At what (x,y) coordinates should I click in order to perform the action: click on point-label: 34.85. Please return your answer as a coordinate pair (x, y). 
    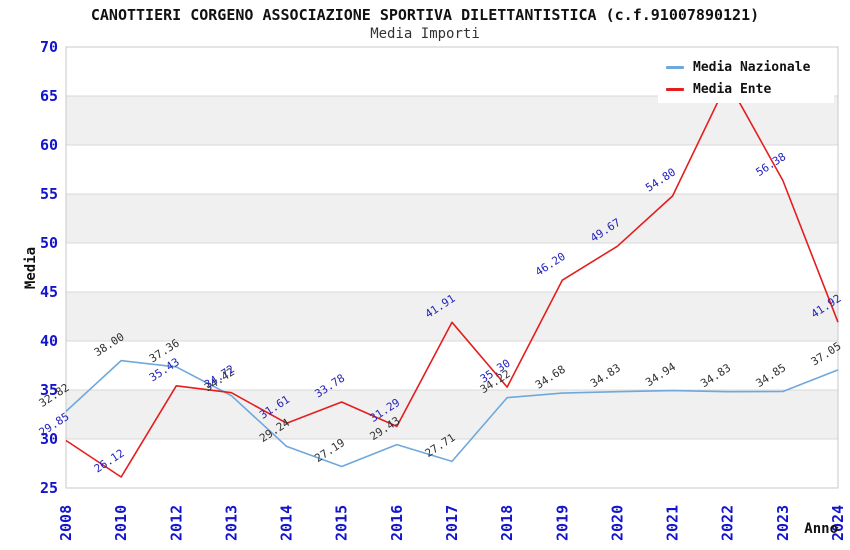
    Looking at the image, I should click on (771, 375).